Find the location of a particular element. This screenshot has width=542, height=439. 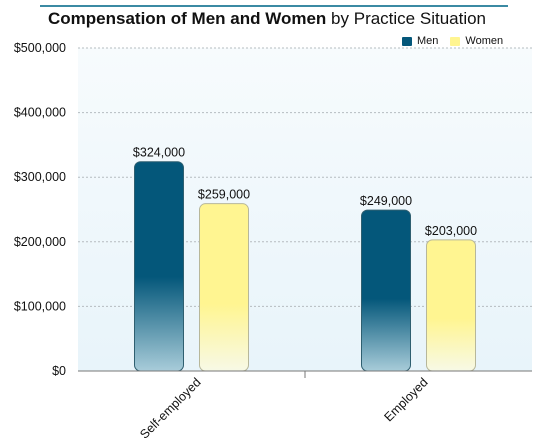

y-tick-label: $0 is located at coordinates (59, 371).